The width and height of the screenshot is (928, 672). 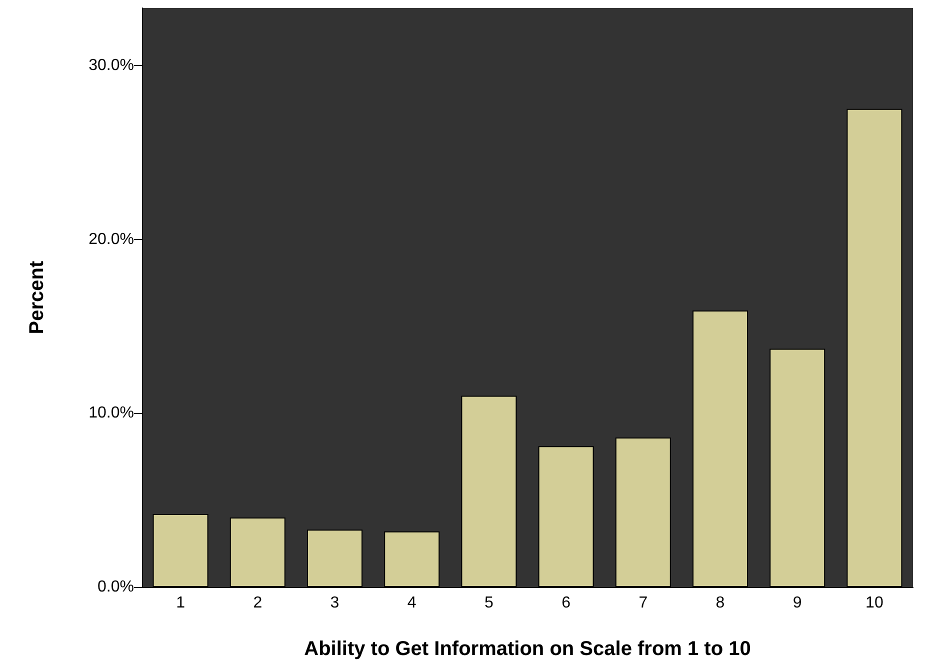 What do you see at coordinates (489, 603) in the screenshot?
I see `x-tick-label: 5` at bounding box center [489, 603].